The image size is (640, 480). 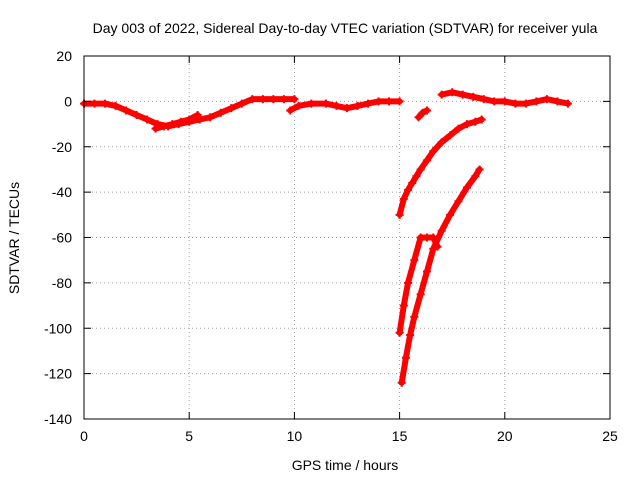 What do you see at coordinates (62, 283) in the screenshot?
I see `y-tick-label: -80` at bounding box center [62, 283].